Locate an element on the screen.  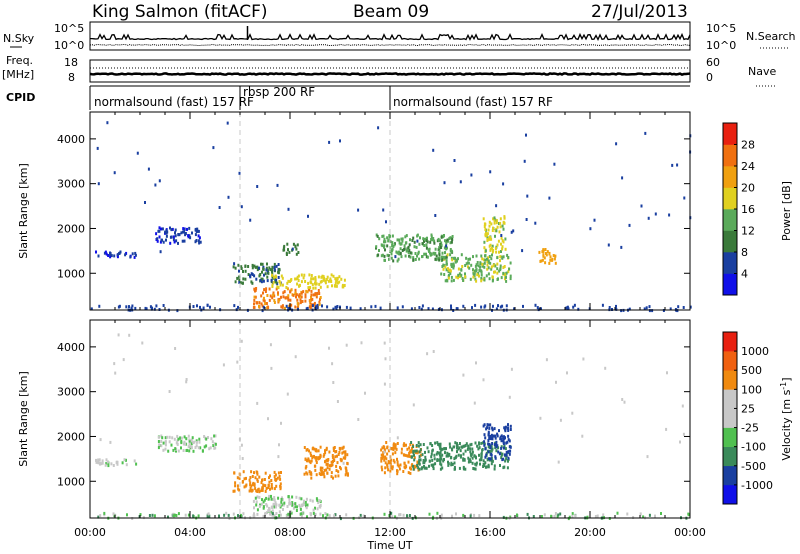
y-tick-label: 2000 is located at coordinates (71, 228).